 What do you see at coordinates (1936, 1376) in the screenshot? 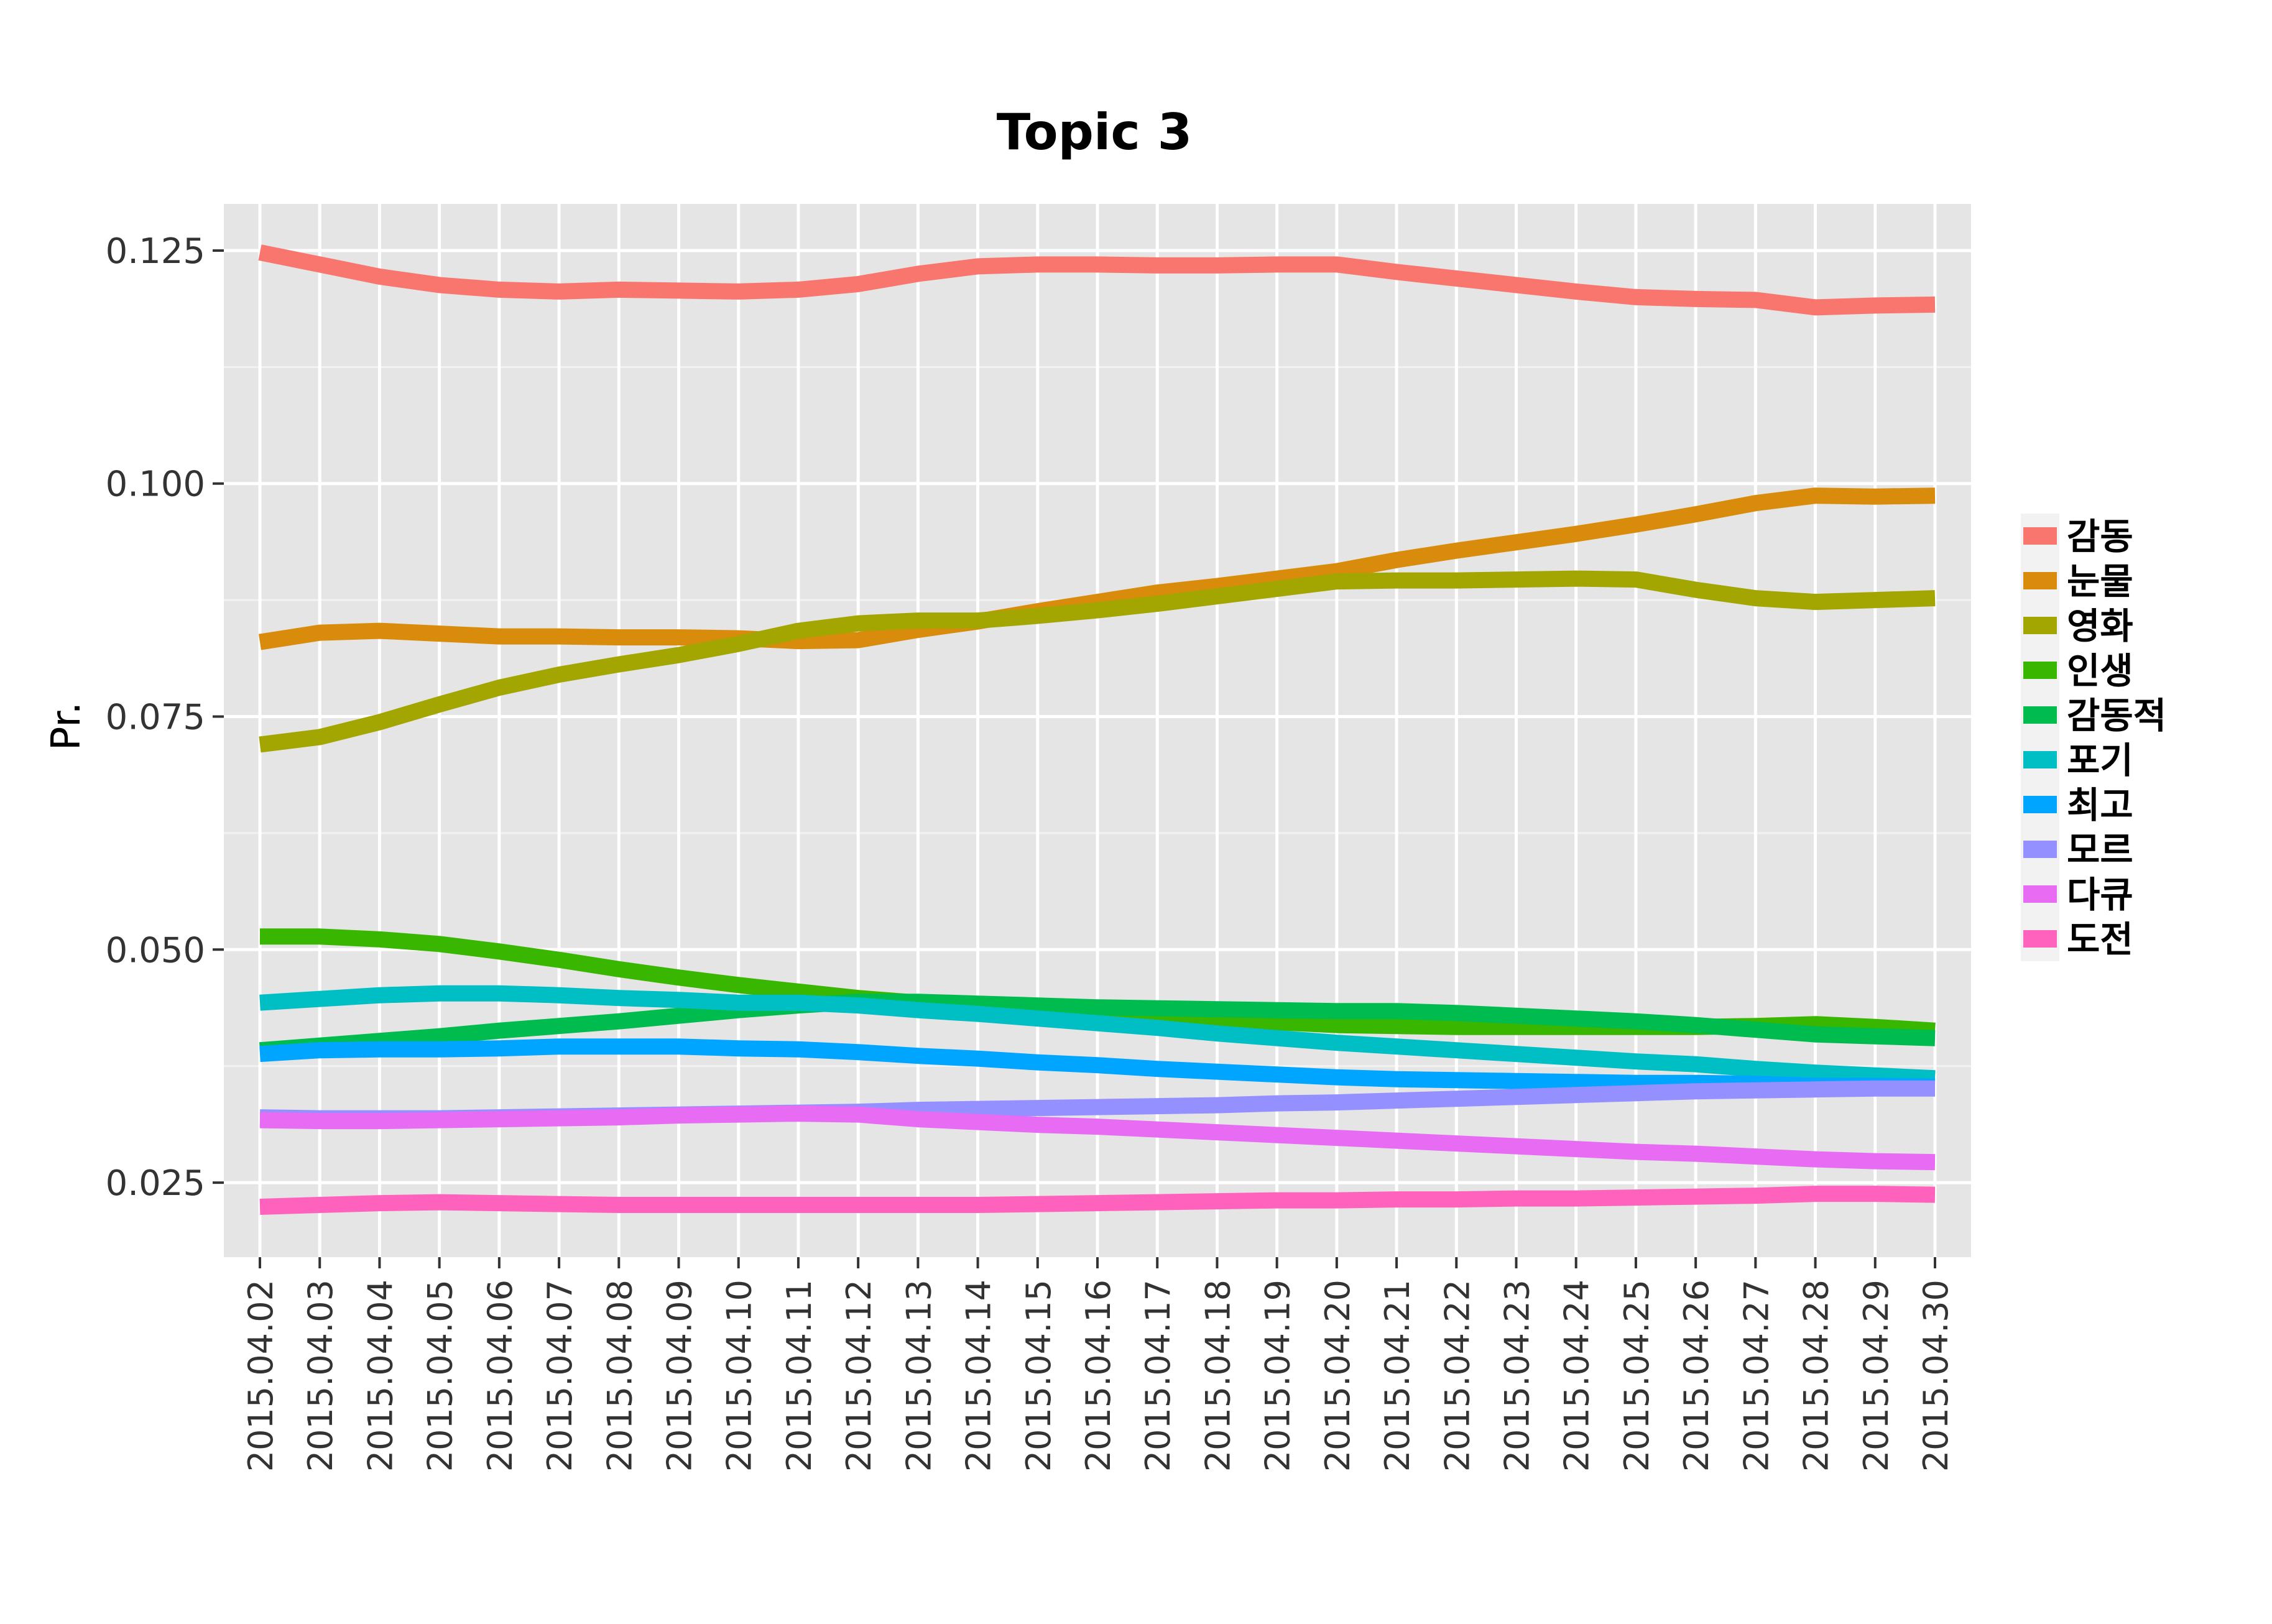
I see `x-tick-label: 2015.04.30` at bounding box center [1936, 1376].